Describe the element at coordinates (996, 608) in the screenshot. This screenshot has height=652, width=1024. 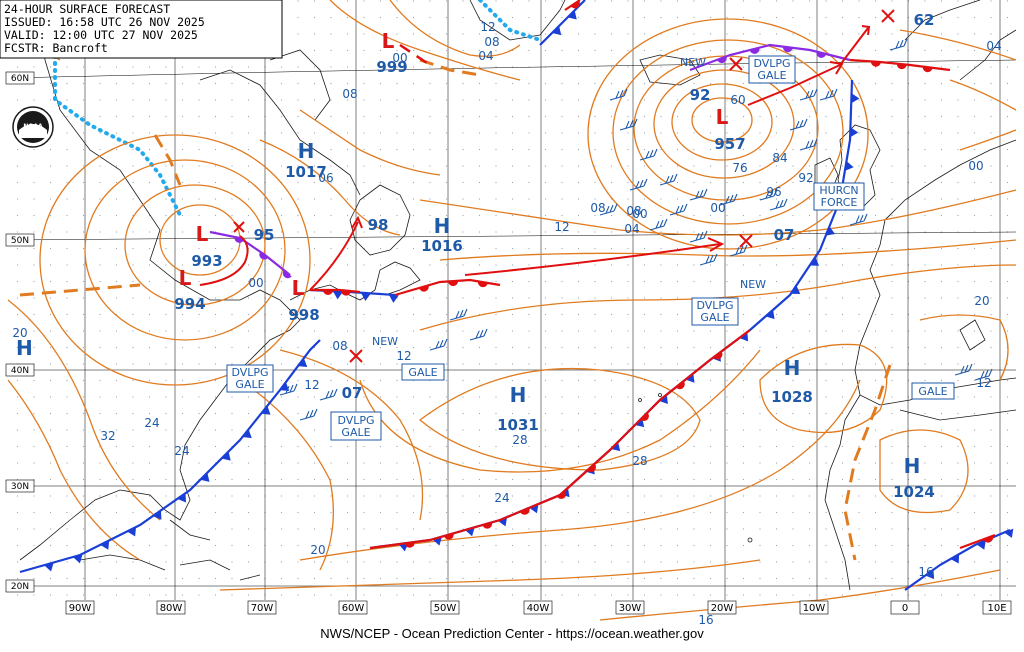
I see `longitude-label: 10E` at that location.